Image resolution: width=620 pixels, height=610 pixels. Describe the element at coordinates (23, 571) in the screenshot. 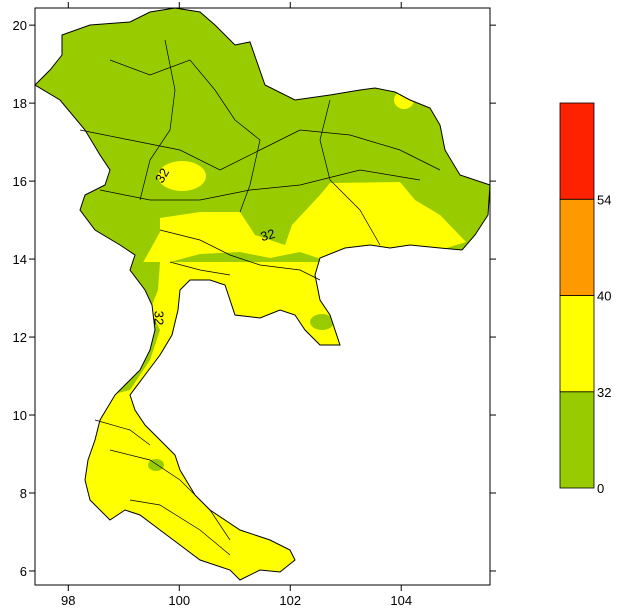

I see `y-tick-label: 6` at that location.